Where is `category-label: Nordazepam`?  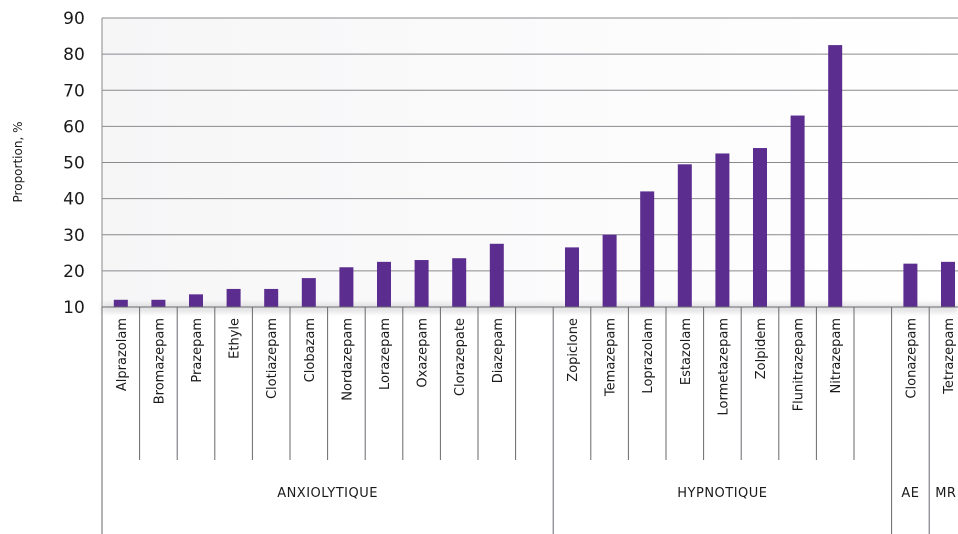 category-label: Nordazepam is located at coordinates (347, 359).